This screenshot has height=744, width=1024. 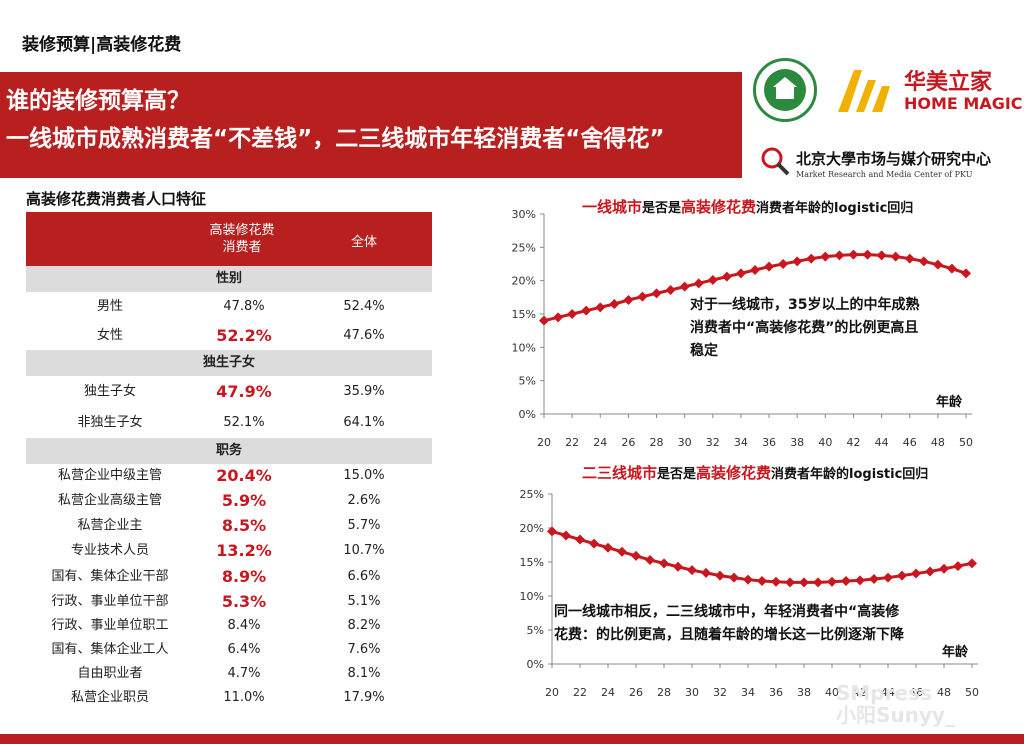 I want to click on y-tick-label: 15%, so click(x=532, y=562).